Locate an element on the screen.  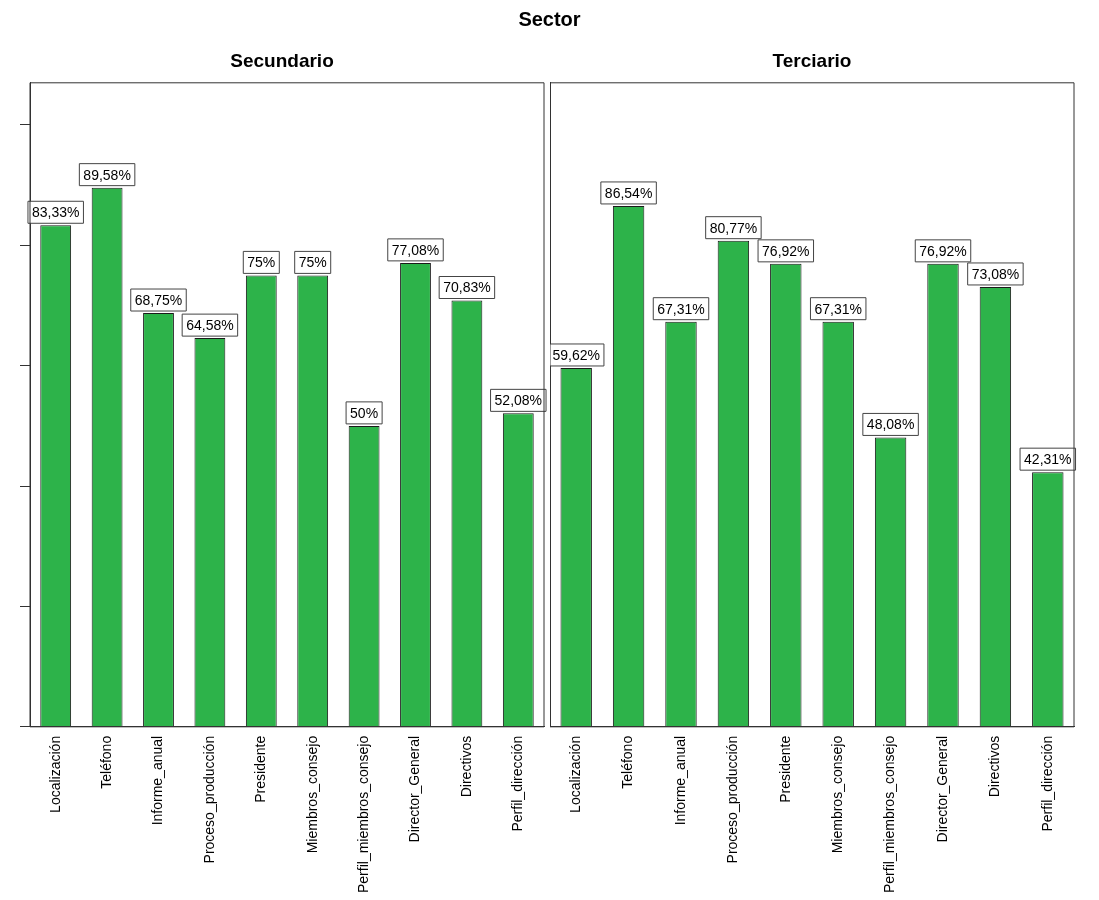
data-label: 48,08% is located at coordinates (890, 424).